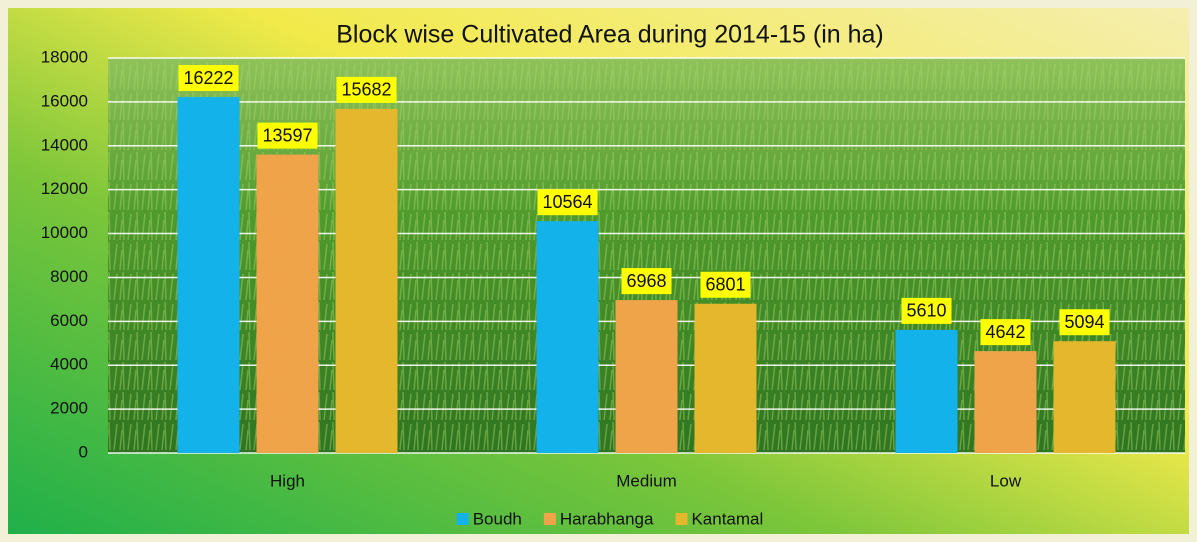 The image size is (1197, 542). I want to click on value-label: 15682, so click(366, 90).